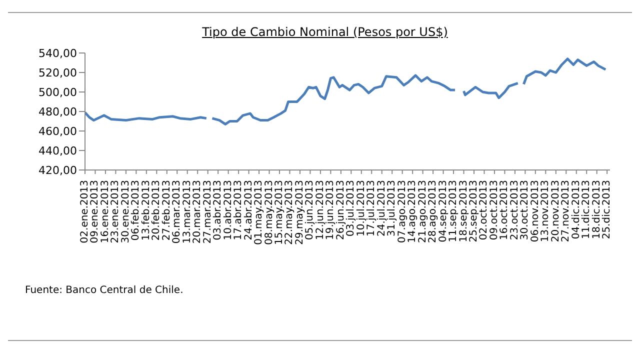 The width and height of the screenshot is (640, 345). I want to click on x-tick-label: 13.feb.2013, so click(146, 210).